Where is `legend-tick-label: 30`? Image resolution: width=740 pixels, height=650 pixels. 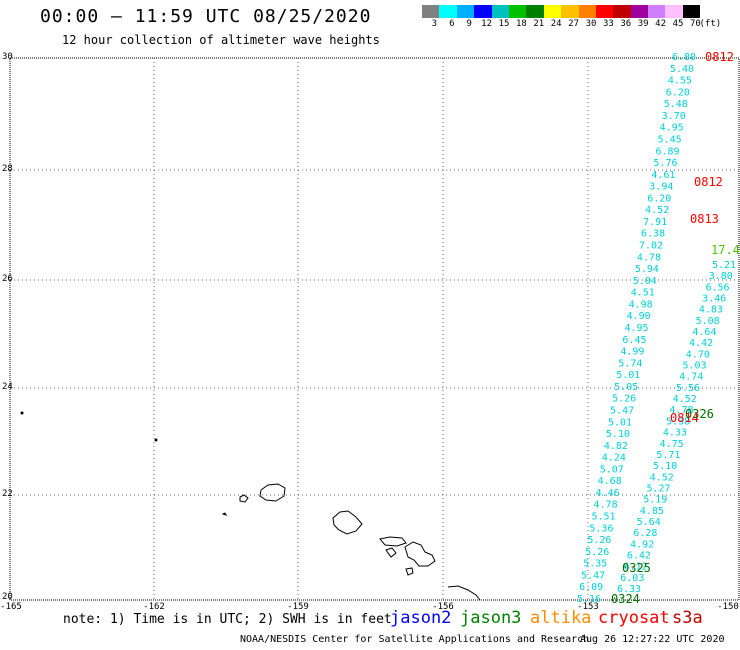
legend-tick-label: 30 is located at coordinates (591, 24).